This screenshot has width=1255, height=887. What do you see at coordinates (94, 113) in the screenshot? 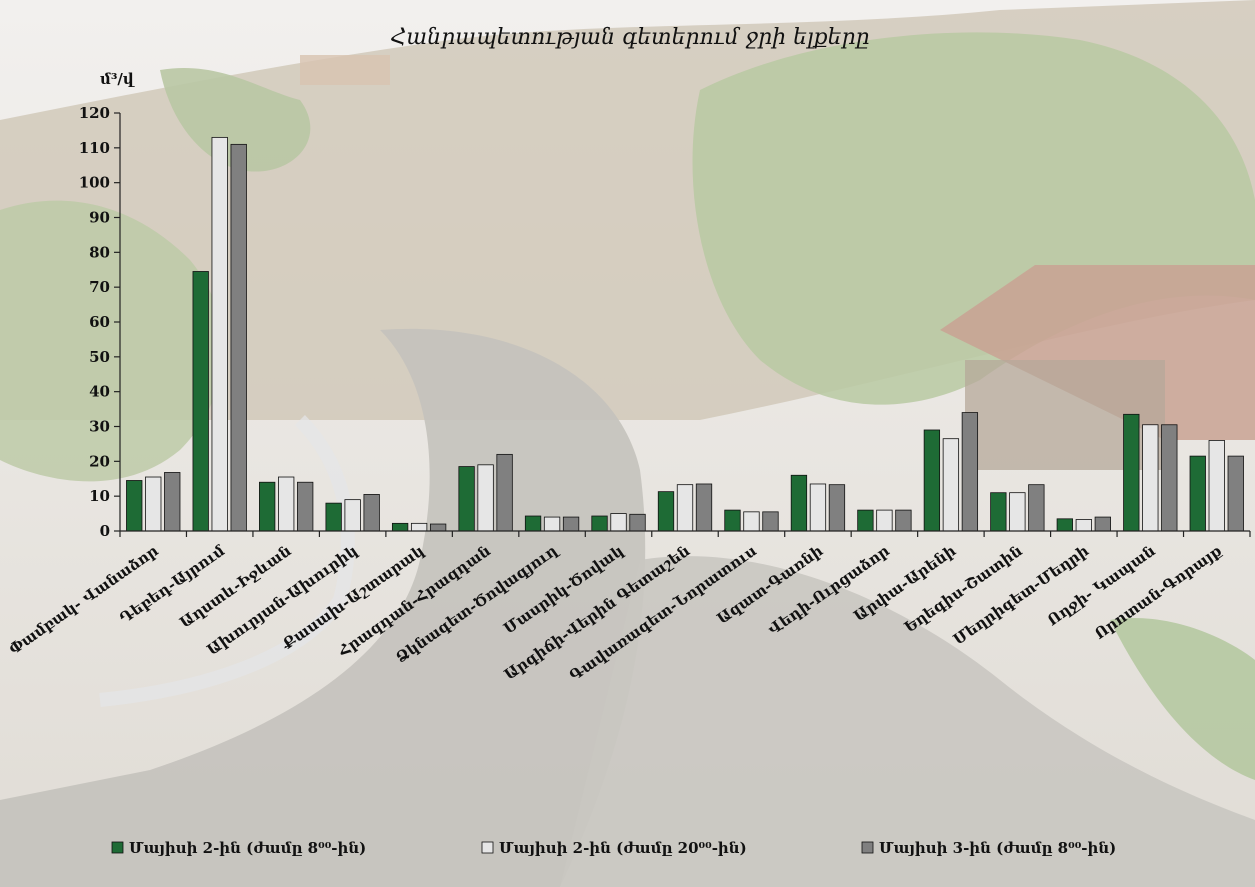
I see `y-tick-label: 120` at bounding box center [94, 113].